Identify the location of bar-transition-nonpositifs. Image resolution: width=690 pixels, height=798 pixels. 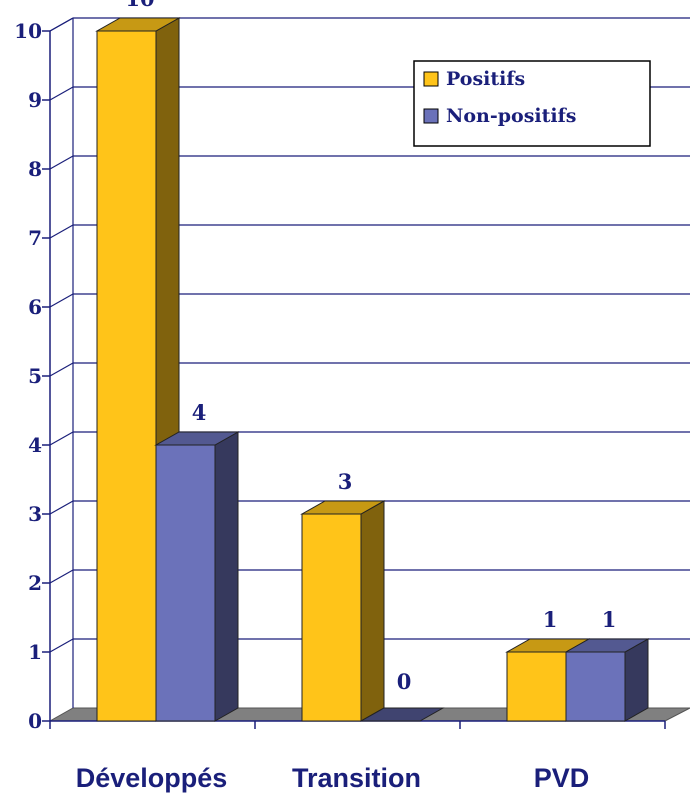
(402, 714).